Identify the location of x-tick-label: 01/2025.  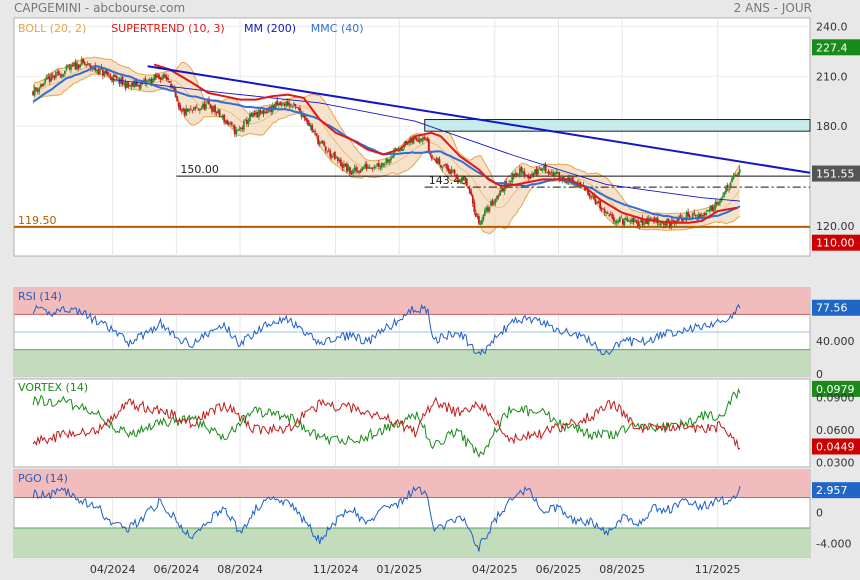
(399, 569).